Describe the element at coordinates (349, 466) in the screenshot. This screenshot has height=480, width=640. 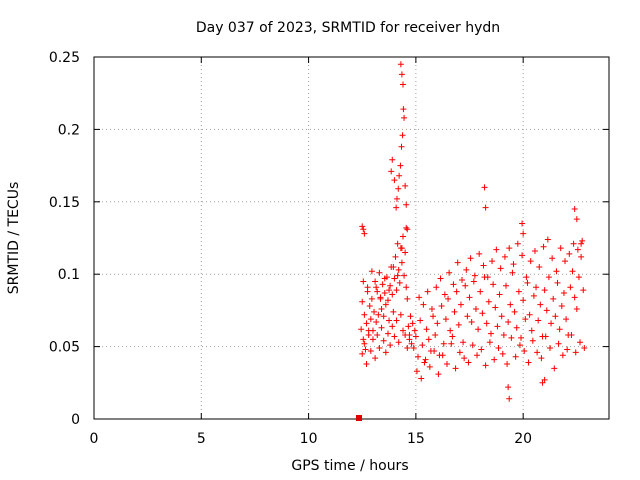
I see `x-axis-label: GPS time / hours` at that location.